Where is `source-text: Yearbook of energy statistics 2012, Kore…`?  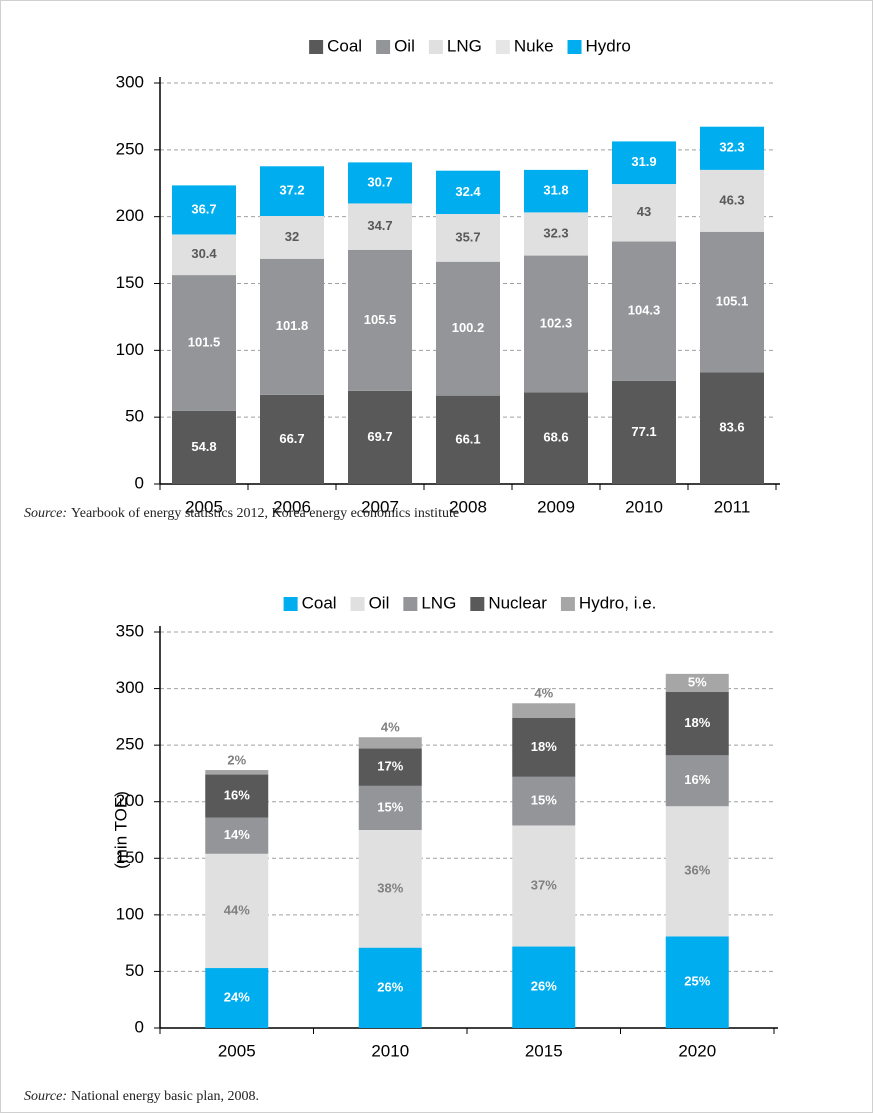
source-text: Yearbook of energy statistics 2012, Kore… is located at coordinates (265, 513).